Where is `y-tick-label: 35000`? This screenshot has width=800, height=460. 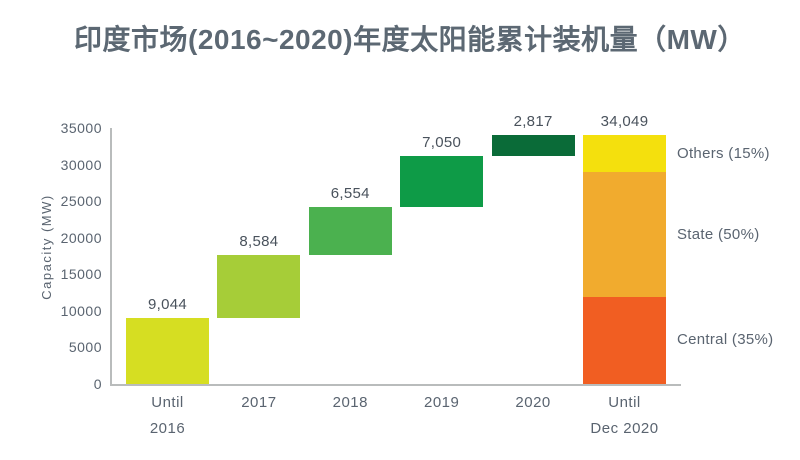
y-tick-label: 35000 is located at coordinates (81, 128).